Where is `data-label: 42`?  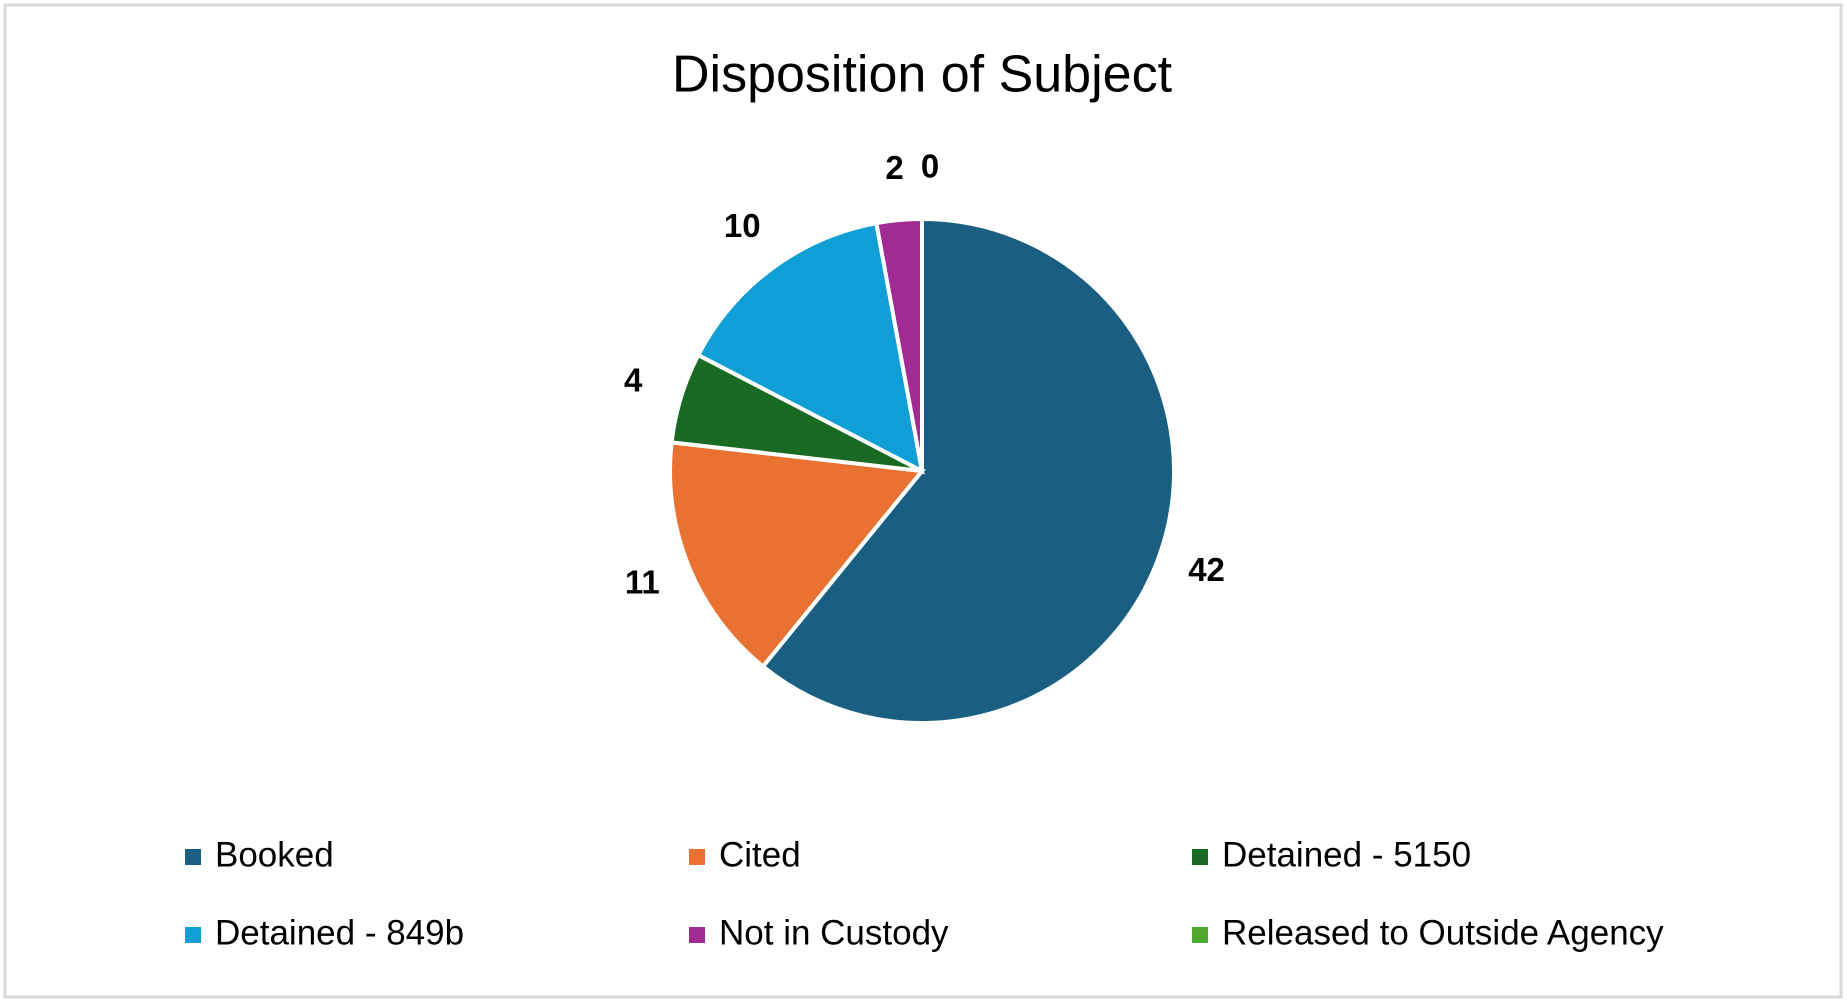 data-label: 42 is located at coordinates (1206, 569).